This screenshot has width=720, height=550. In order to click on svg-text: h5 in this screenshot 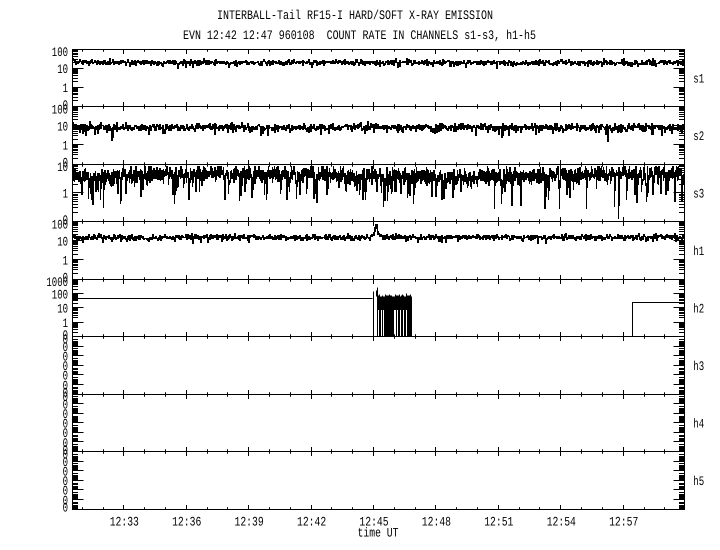, I will do `click(698, 481)`.